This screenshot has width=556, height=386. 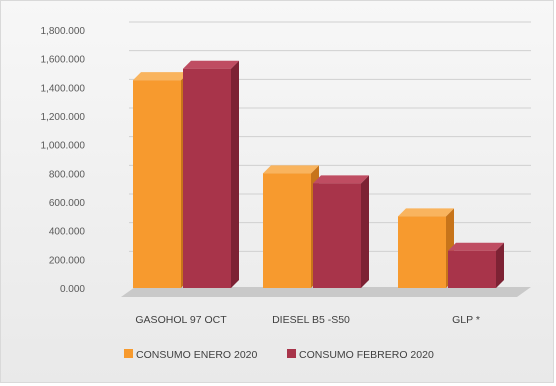 I want to click on y-tick-label: 0.000, so click(x=72, y=289).